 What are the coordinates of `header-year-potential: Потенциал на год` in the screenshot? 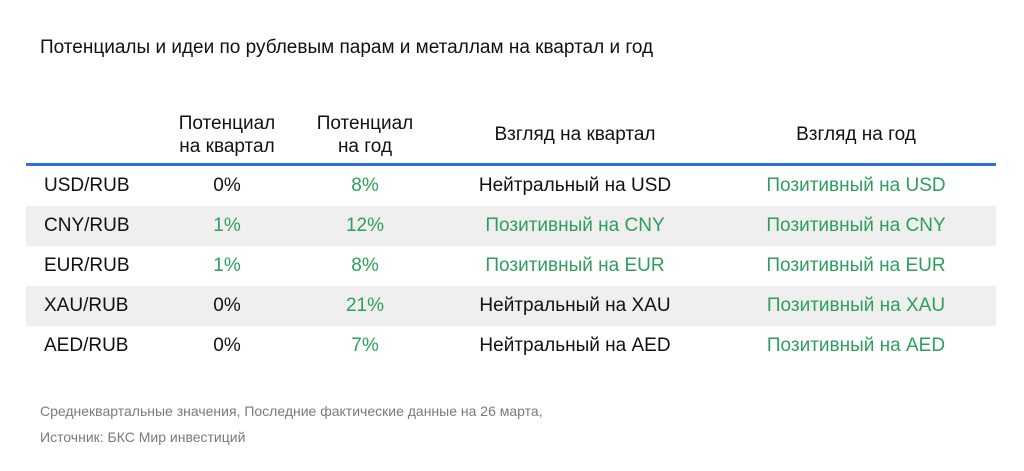 It's located at (365, 134).